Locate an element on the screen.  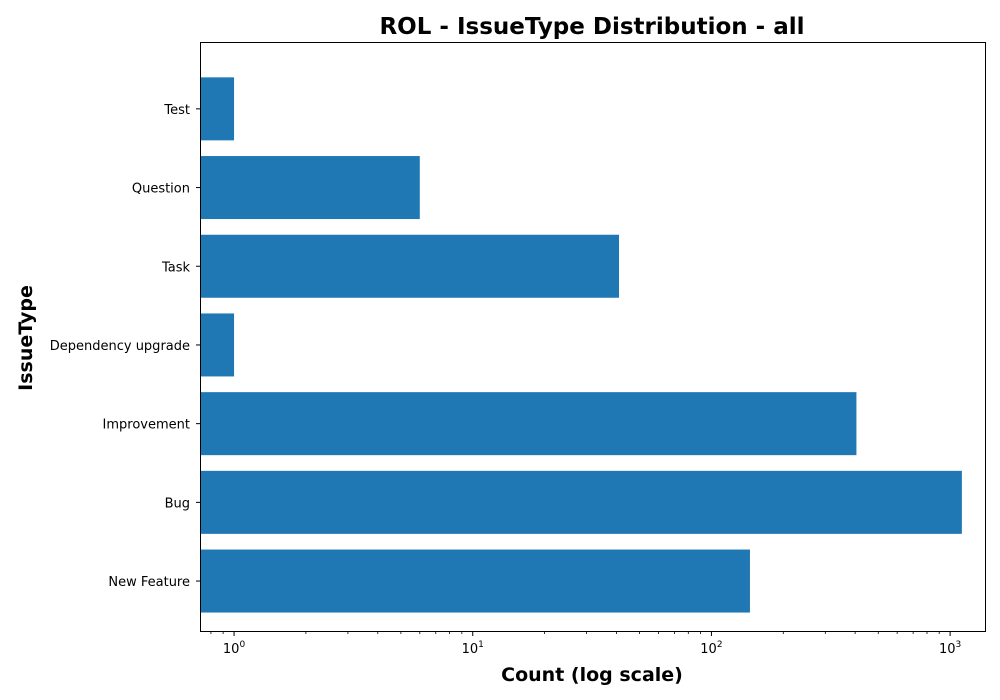
bar-bug is located at coordinates (581, 502).